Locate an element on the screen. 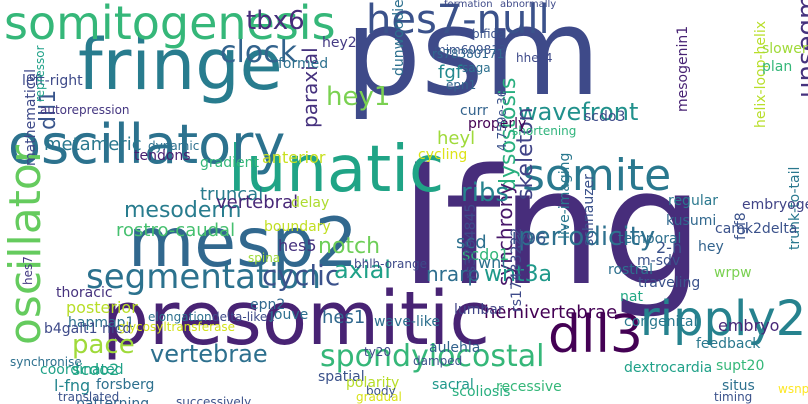 This screenshot has height=404, width=808. cloud-word: anterior is located at coordinates (294, 157).